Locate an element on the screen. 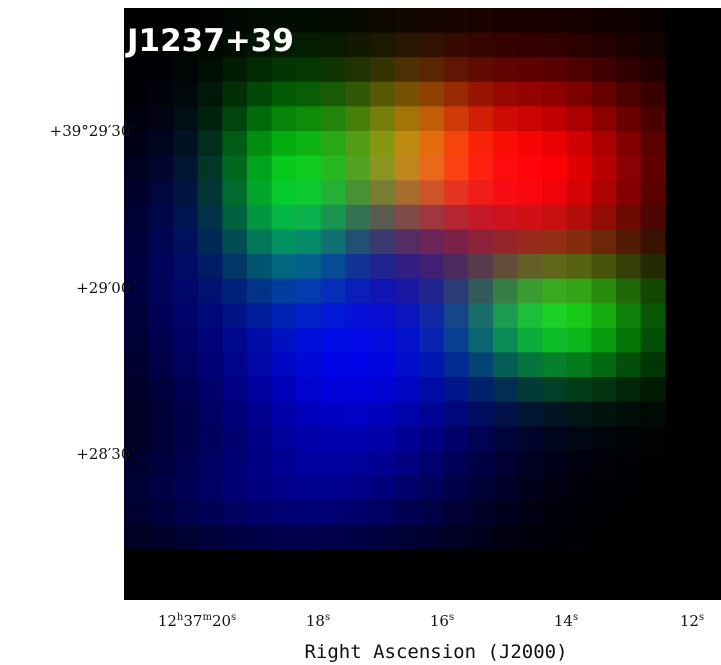 The width and height of the screenshot is (721, 665). y-tick-label: +28′30″ is located at coordinates (106, 454).